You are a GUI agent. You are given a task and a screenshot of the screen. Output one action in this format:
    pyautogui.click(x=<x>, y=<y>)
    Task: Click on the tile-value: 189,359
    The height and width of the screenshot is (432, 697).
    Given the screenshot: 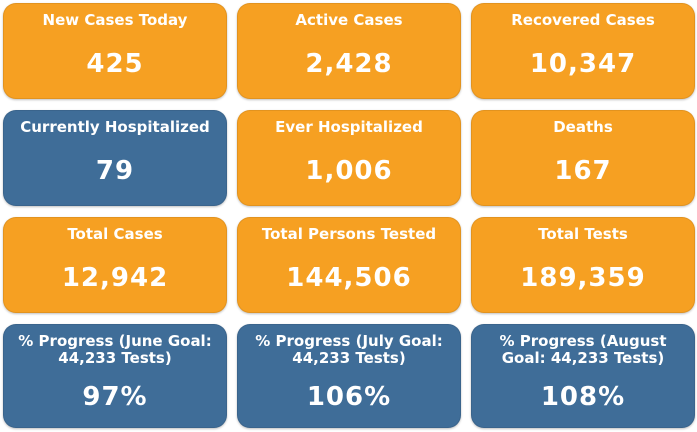 What is the action you would take?
    pyautogui.click(x=583, y=278)
    